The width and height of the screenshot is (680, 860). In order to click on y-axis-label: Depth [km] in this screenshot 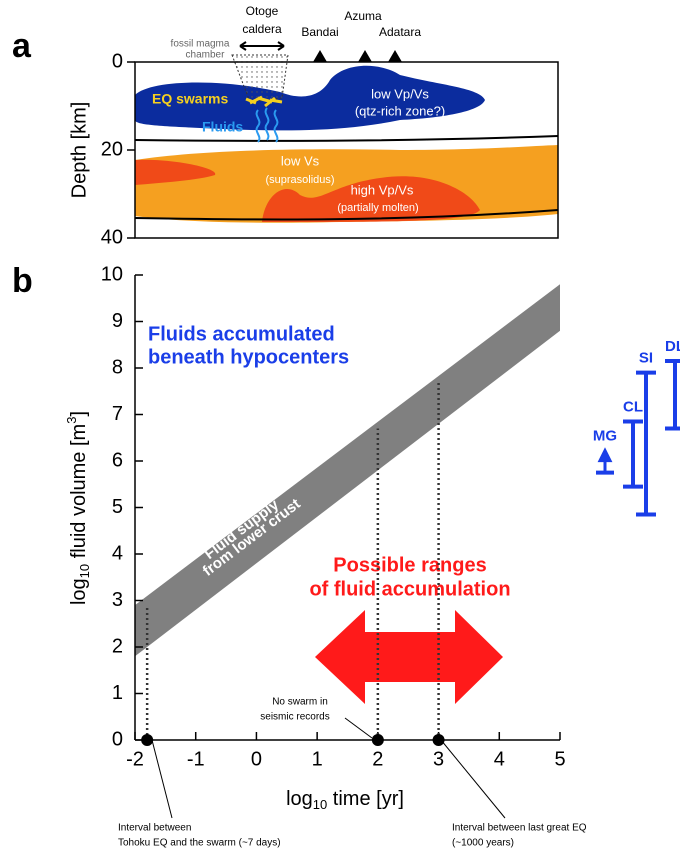, I will do `click(79, 150)`.